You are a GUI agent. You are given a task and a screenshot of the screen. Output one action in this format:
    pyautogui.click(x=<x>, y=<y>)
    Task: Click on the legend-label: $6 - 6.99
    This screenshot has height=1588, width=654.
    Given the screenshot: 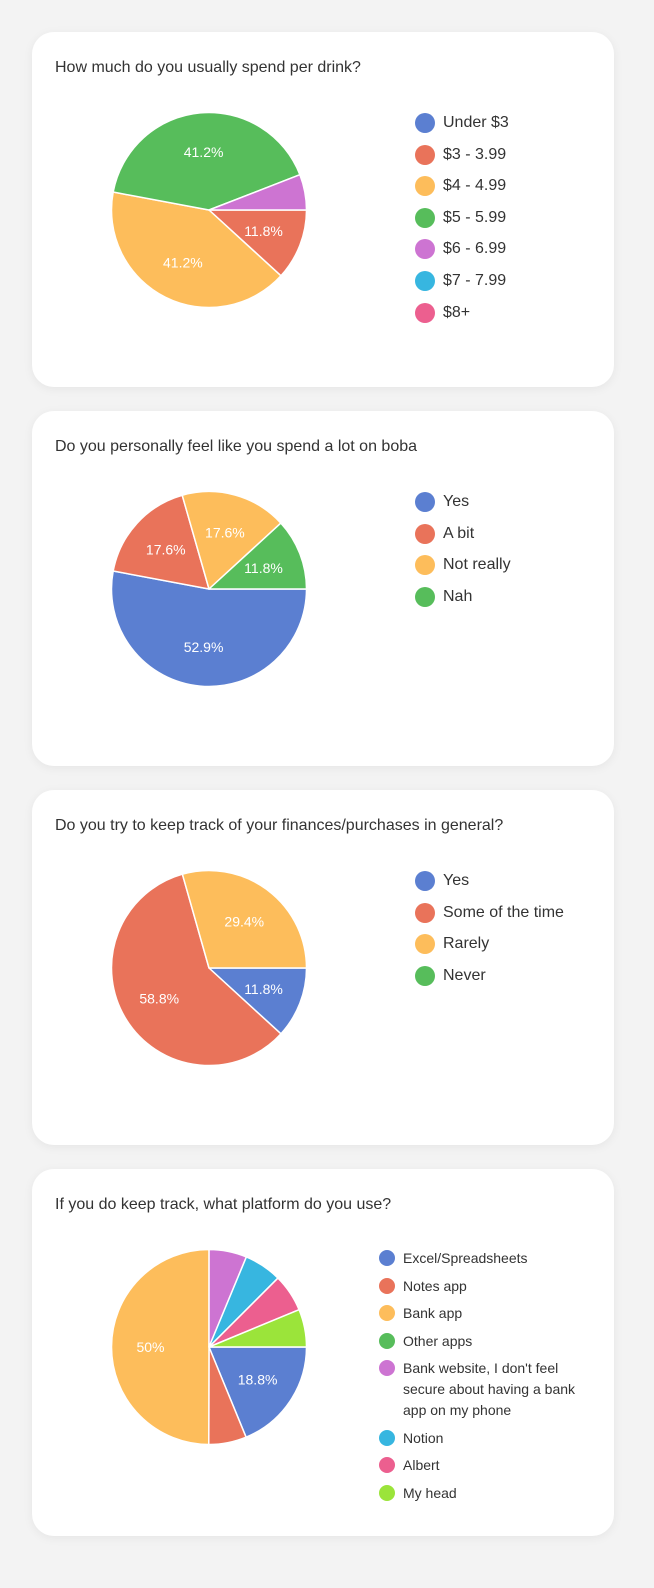 What is the action you would take?
    pyautogui.click(x=475, y=249)
    